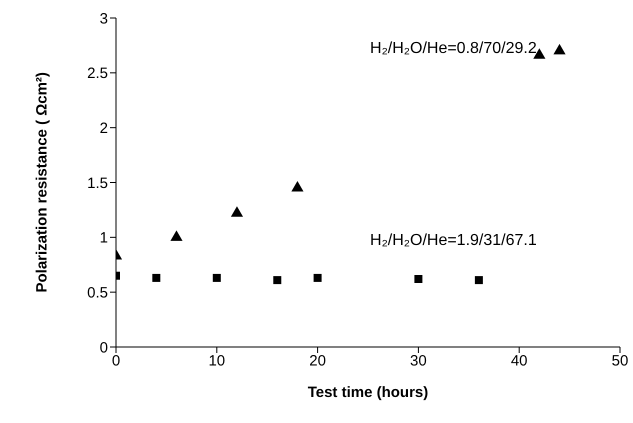 The image size is (633, 423). Describe the element at coordinates (519, 361) in the screenshot. I see `x-tick-label: 40` at that location.